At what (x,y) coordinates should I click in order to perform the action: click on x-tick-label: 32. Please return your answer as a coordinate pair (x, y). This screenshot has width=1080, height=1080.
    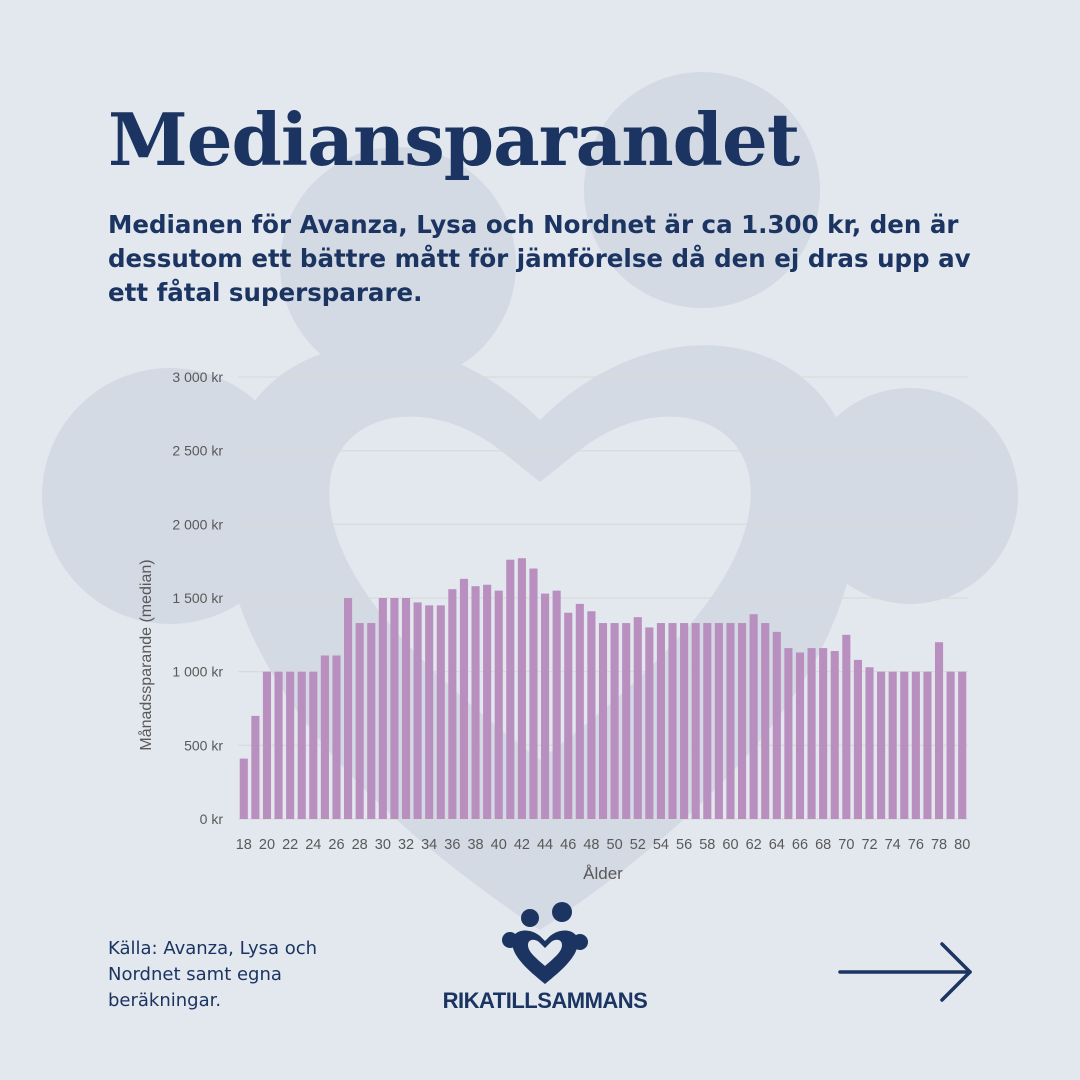
    Looking at the image, I should click on (406, 845).